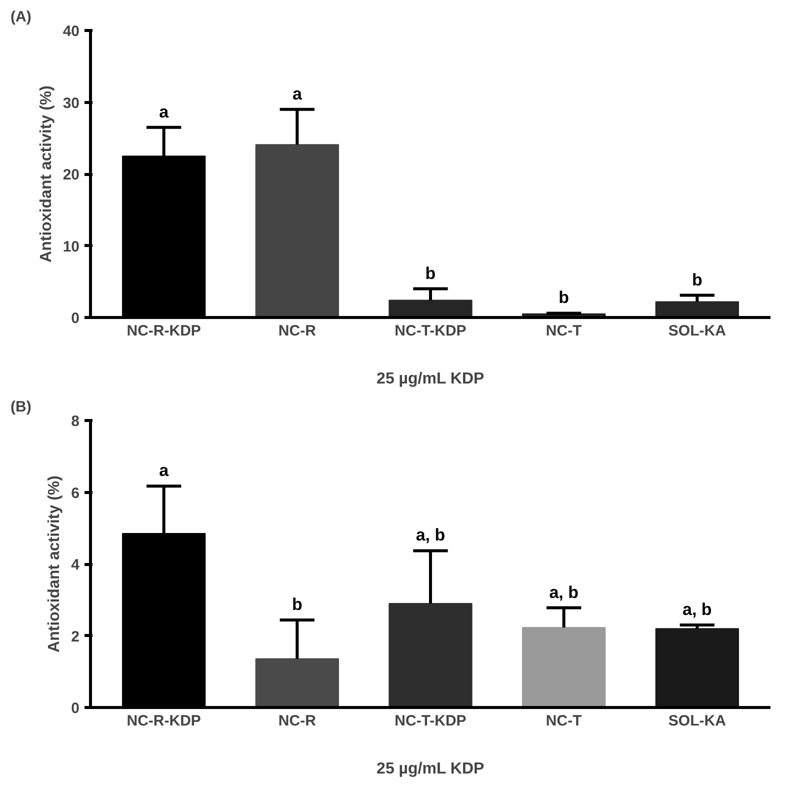 The width and height of the screenshot is (798, 786). I want to click on chart-title: (A), so click(21, 17).